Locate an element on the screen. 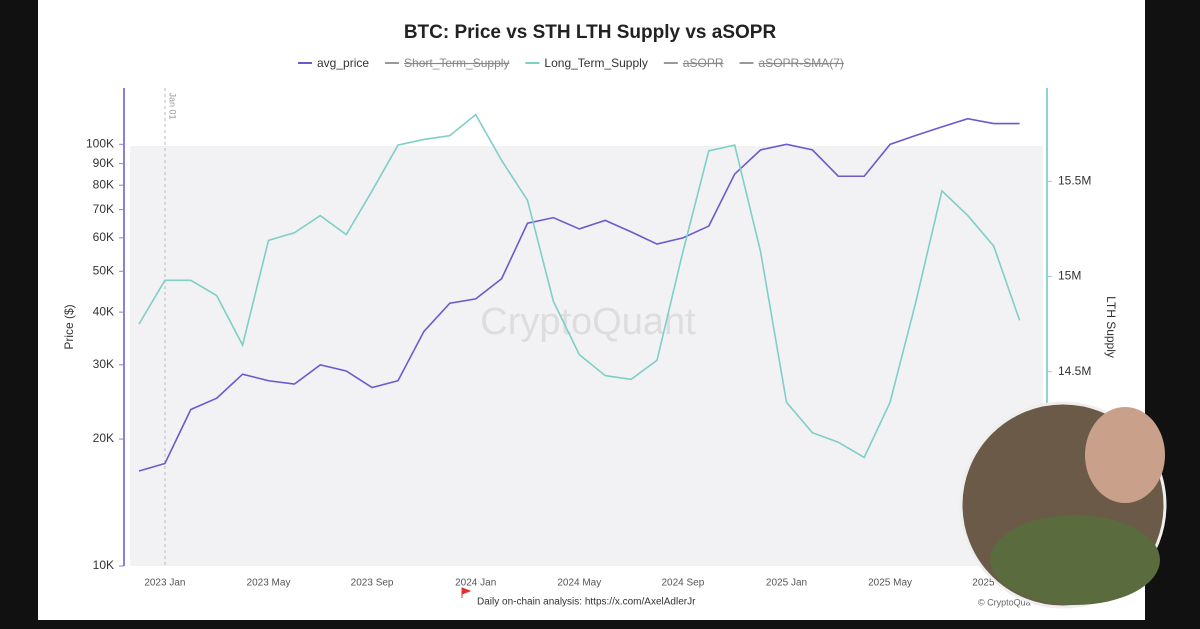  x-tick-label: 2023 Jan is located at coordinates (164, 583).